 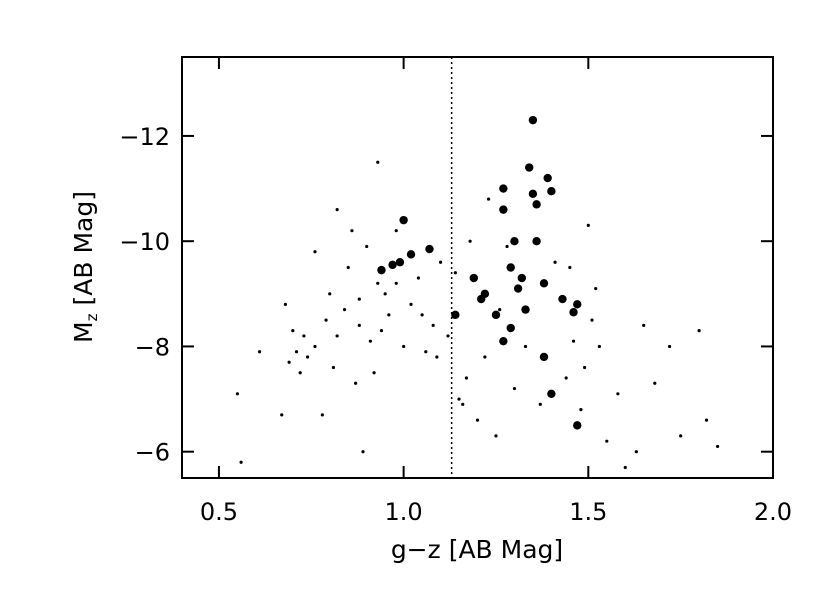 I want to click on y-tick-label: −8, so click(x=152, y=347).